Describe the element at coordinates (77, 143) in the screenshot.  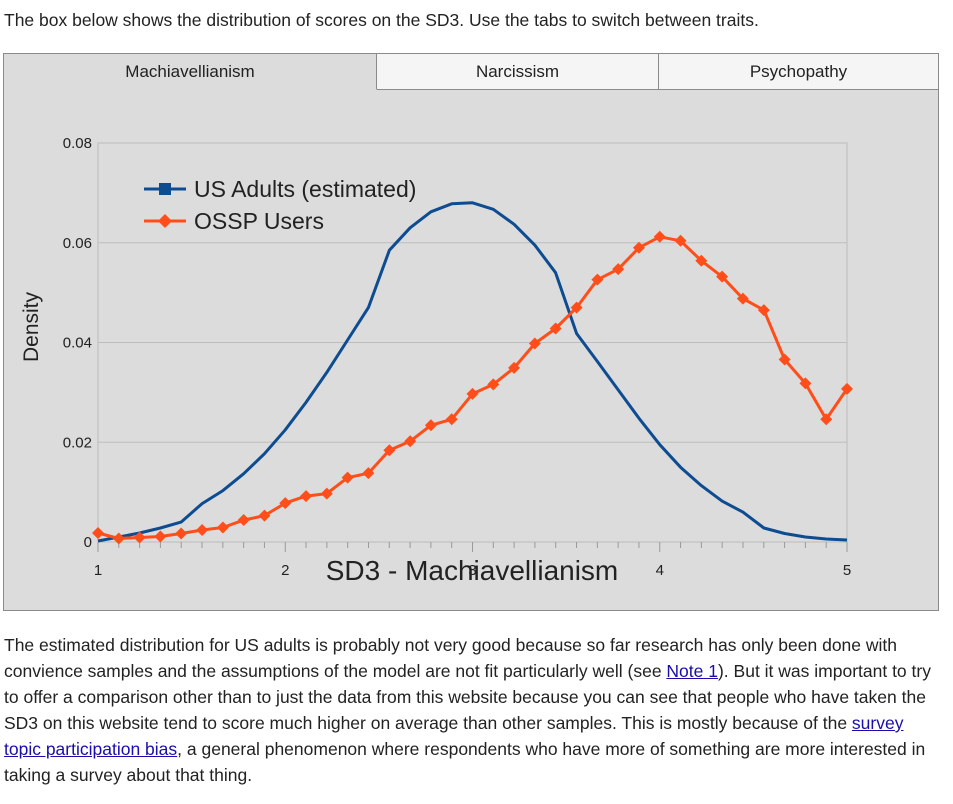
I see `y-tick-label: 0.08` at that location.